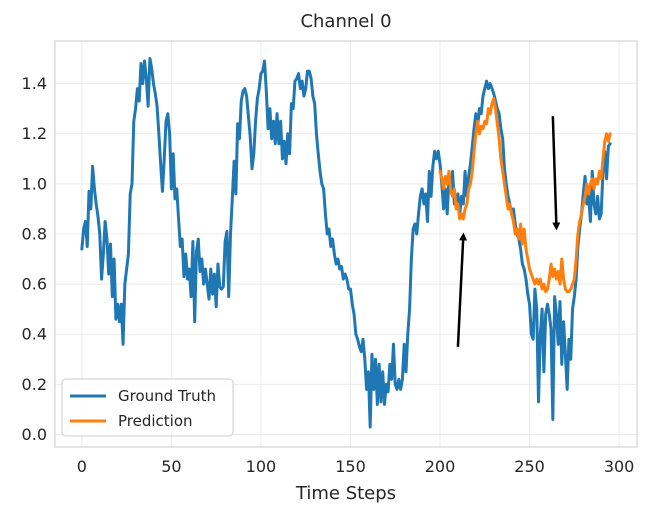  What do you see at coordinates (508, 231) in the screenshot?
I see `annotations` at bounding box center [508, 231].